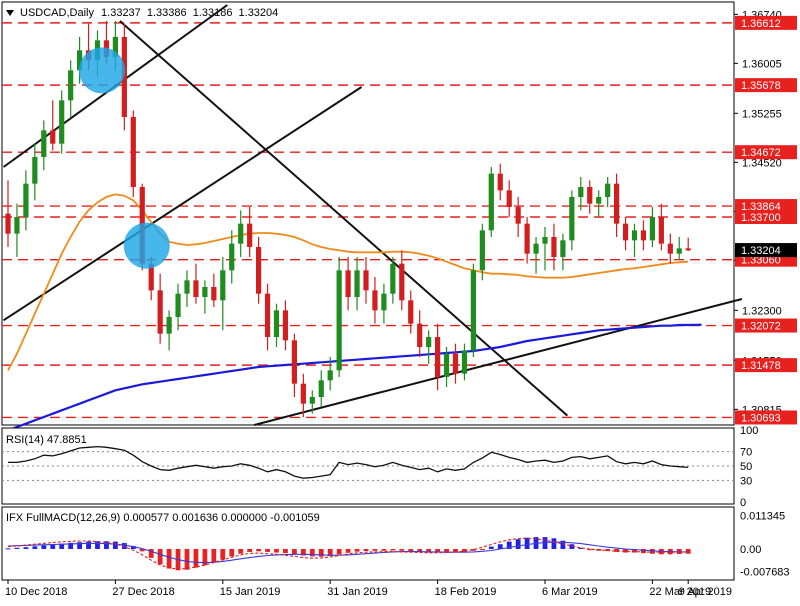  I want to click on level-price-label: 1.33700, so click(761, 218).